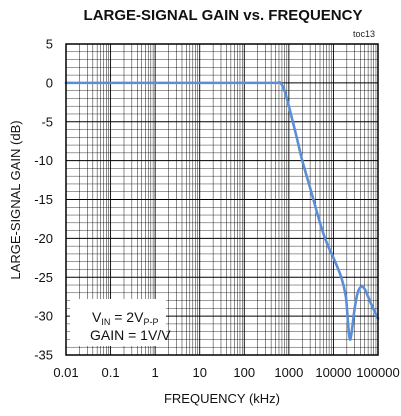 The height and width of the screenshot is (416, 401). Describe the element at coordinates (15, 199) in the screenshot. I see `y-axis-label: LARGE-SIGNAL GAIN (dB)` at that location.